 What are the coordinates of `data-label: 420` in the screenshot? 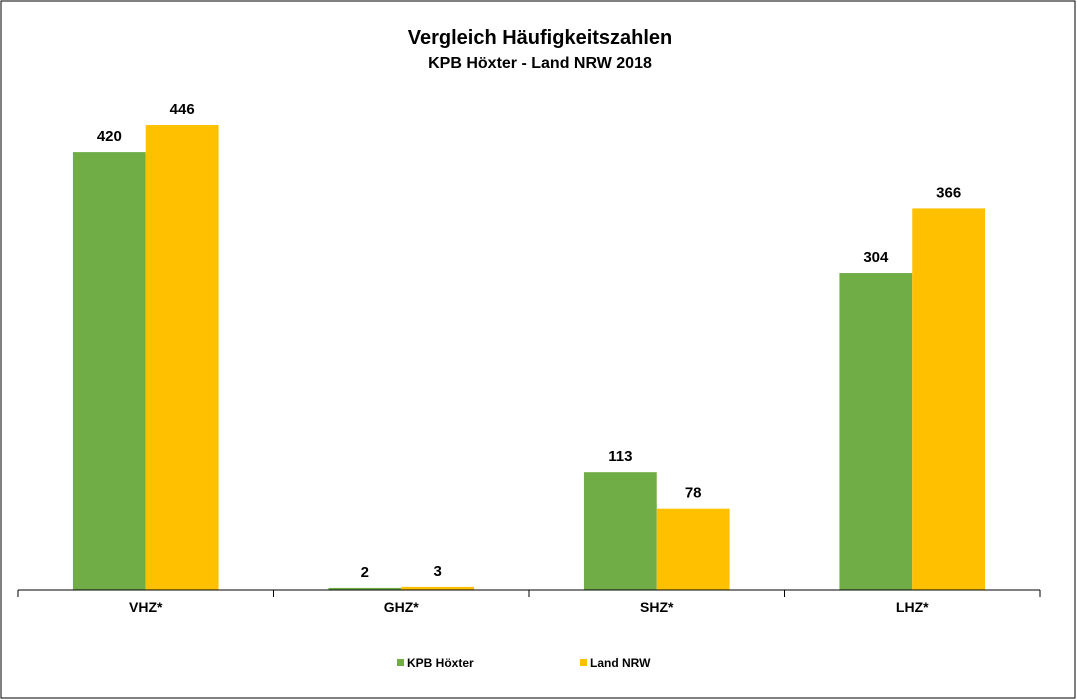 It's located at (109, 136).